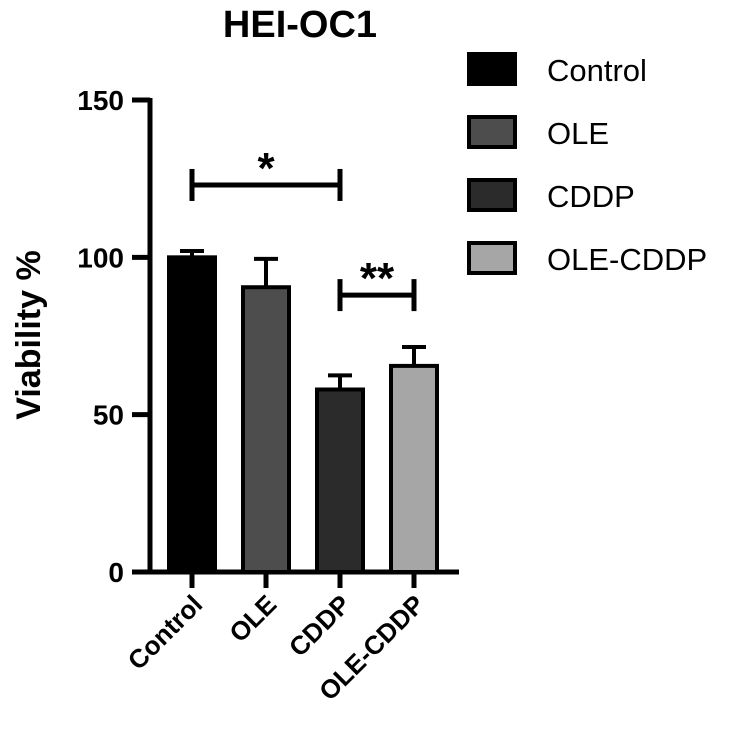  What do you see at coordinates (597, 70) in the screenshot?
I see `legend-label: Control` at bounding box center [597, 70].